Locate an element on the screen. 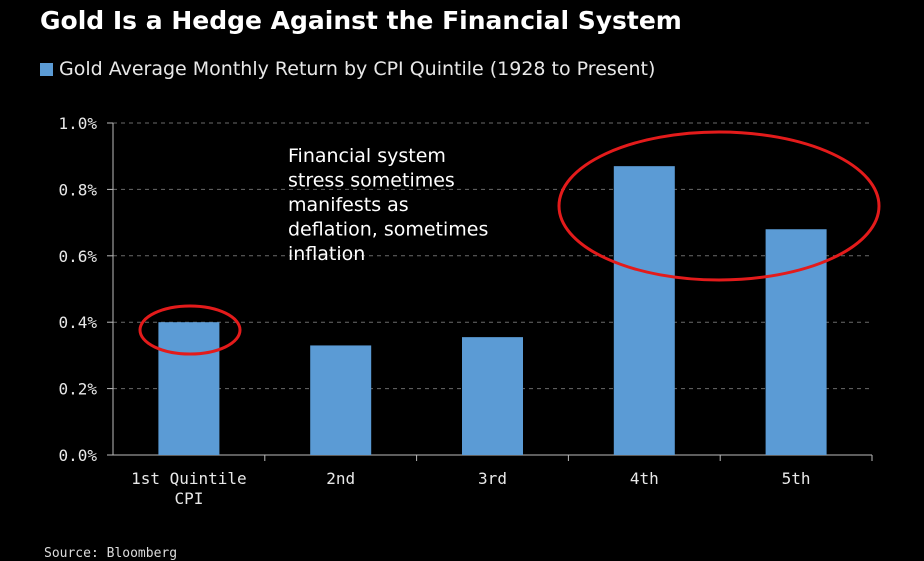 Image resolution: width=924 pixels, height=561 pixels. annotation-line: Financial system is located at coordinates (367, 156).